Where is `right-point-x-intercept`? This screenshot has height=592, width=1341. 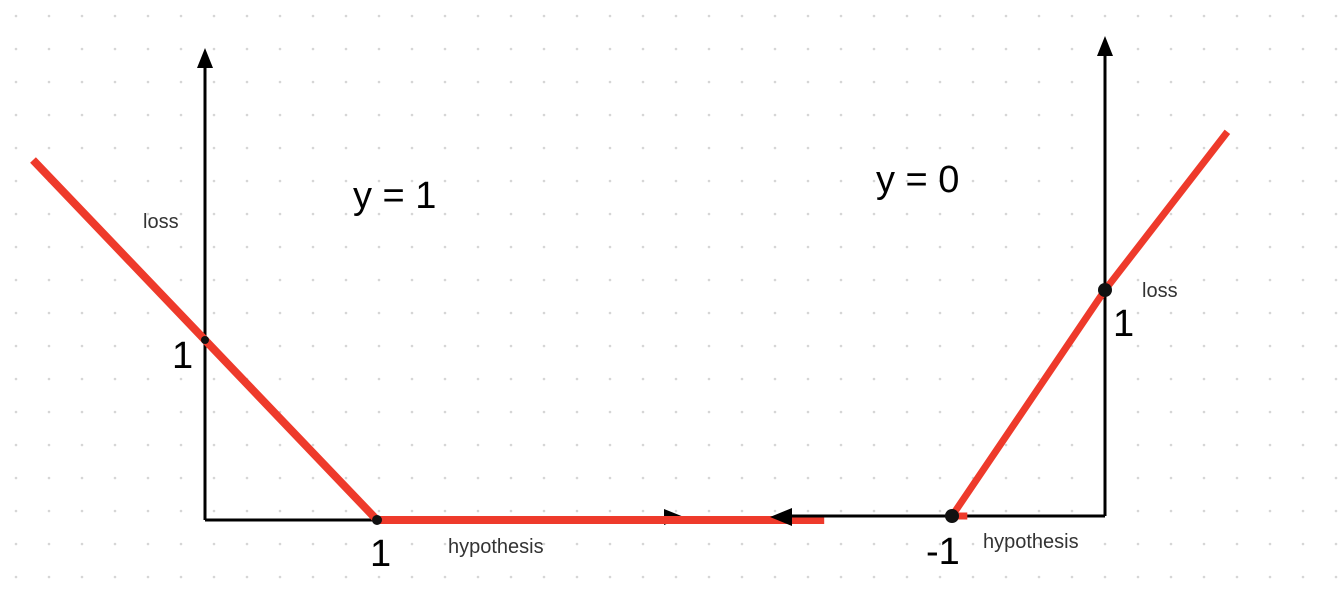 right-point-x-intercept is located at coordinates (952, 516).